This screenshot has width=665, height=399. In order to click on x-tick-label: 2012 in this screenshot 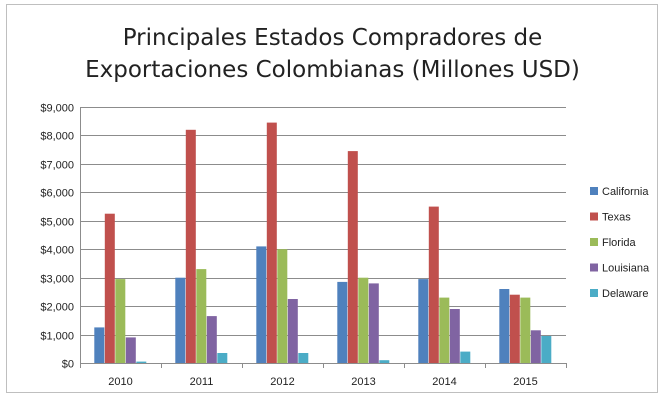, I will do `click(282, 382)`.